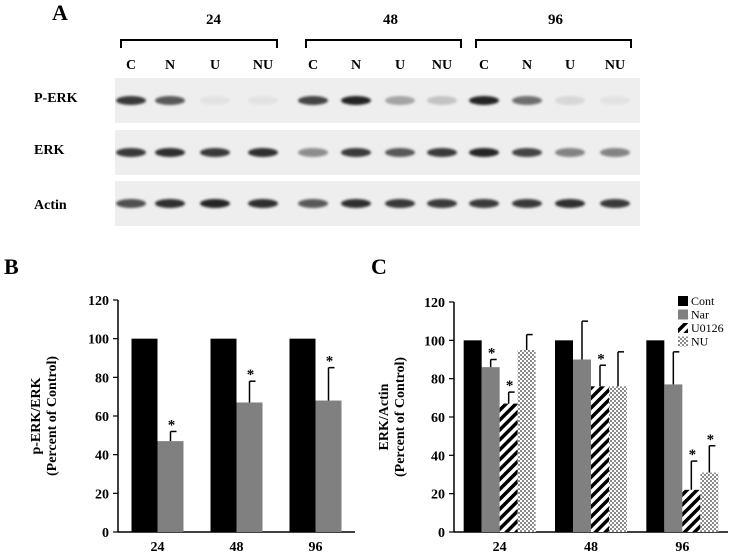  Describe the element at coordinates (555, 20) in the screenshot. I see `blot-timepoint-label: 96` at that location.